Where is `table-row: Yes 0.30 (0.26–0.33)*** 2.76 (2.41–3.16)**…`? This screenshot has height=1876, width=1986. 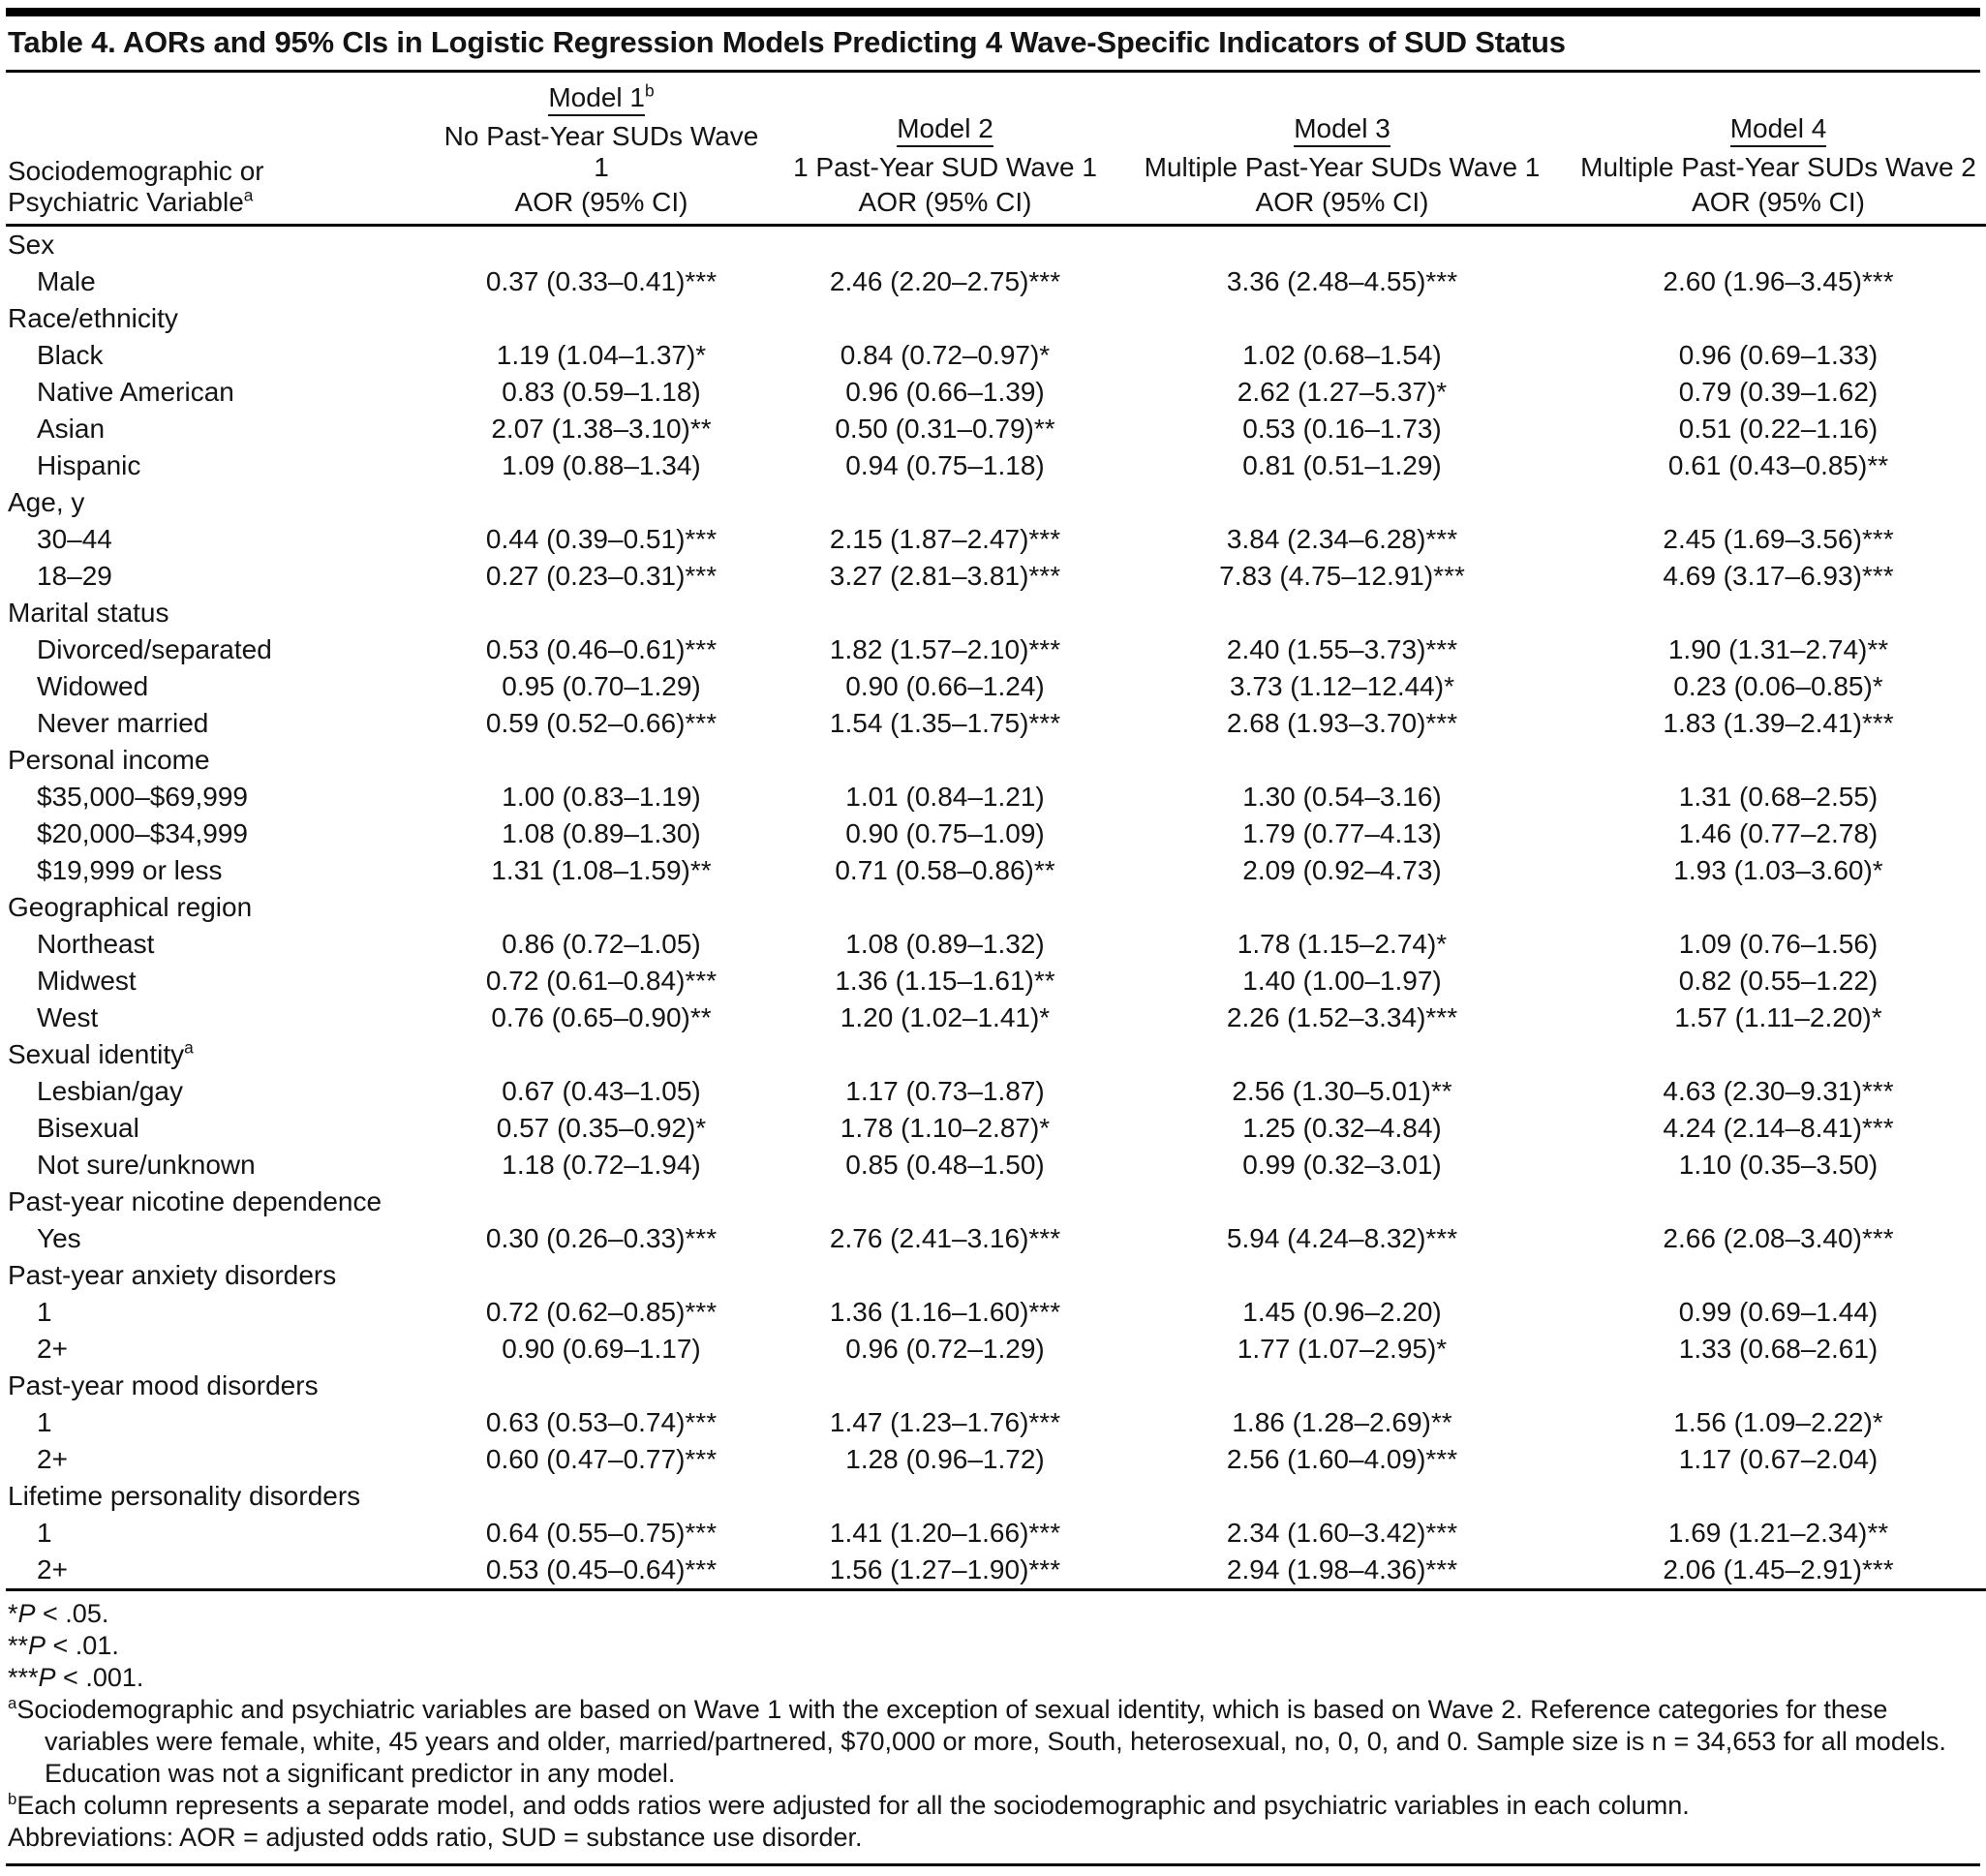 table-row: Yes 0.30 (0.26–0.33)*** 2.76 (2.41–3.16)**… is located at coordinates (996, 1239).